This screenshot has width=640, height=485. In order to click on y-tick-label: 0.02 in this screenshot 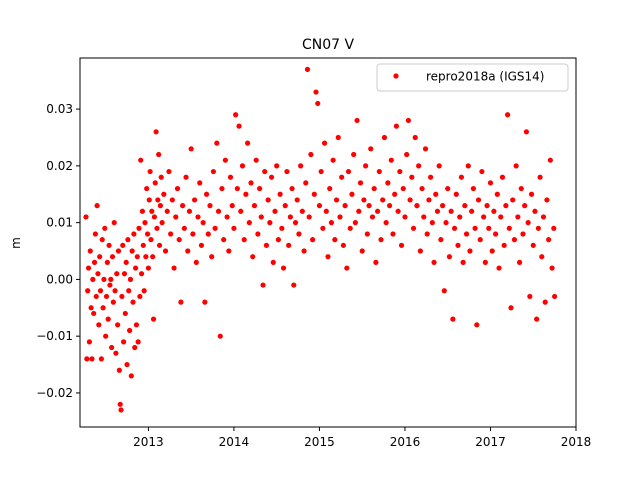, I will do `click(59, 166)`.